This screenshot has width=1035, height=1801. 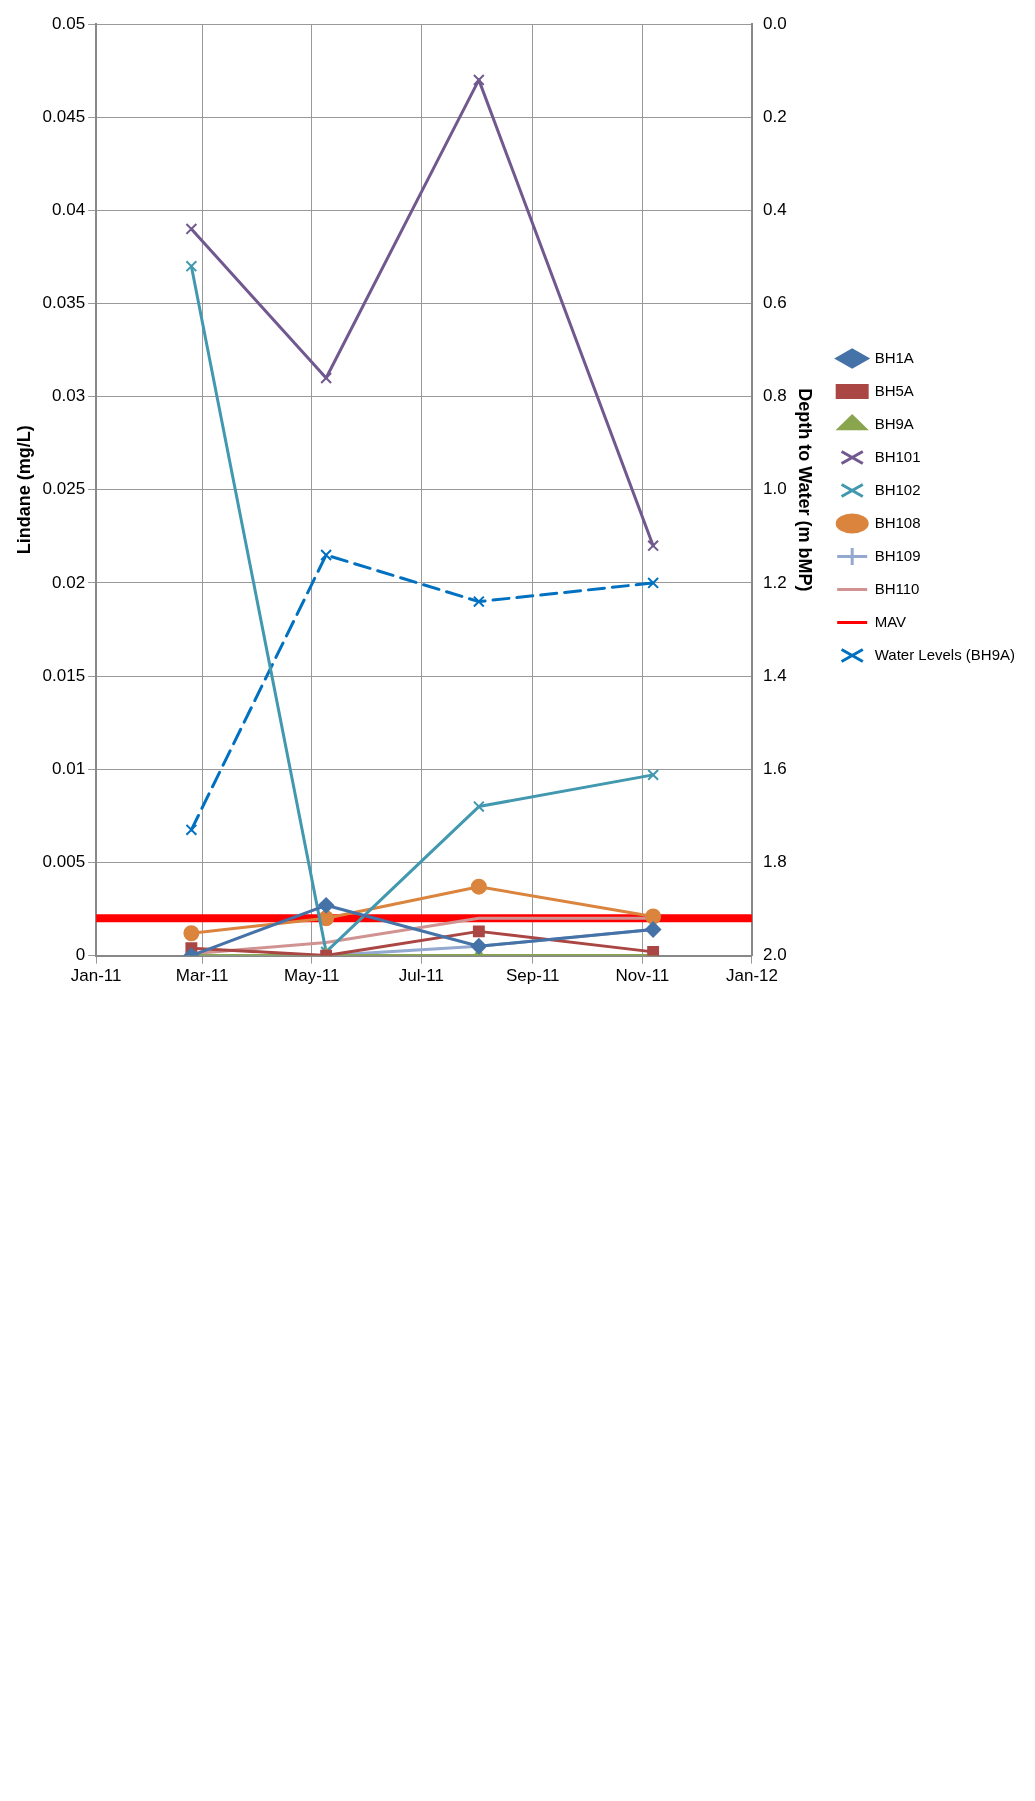 I want to click on x-tick-label: May-11, so click(x=312, y=976).